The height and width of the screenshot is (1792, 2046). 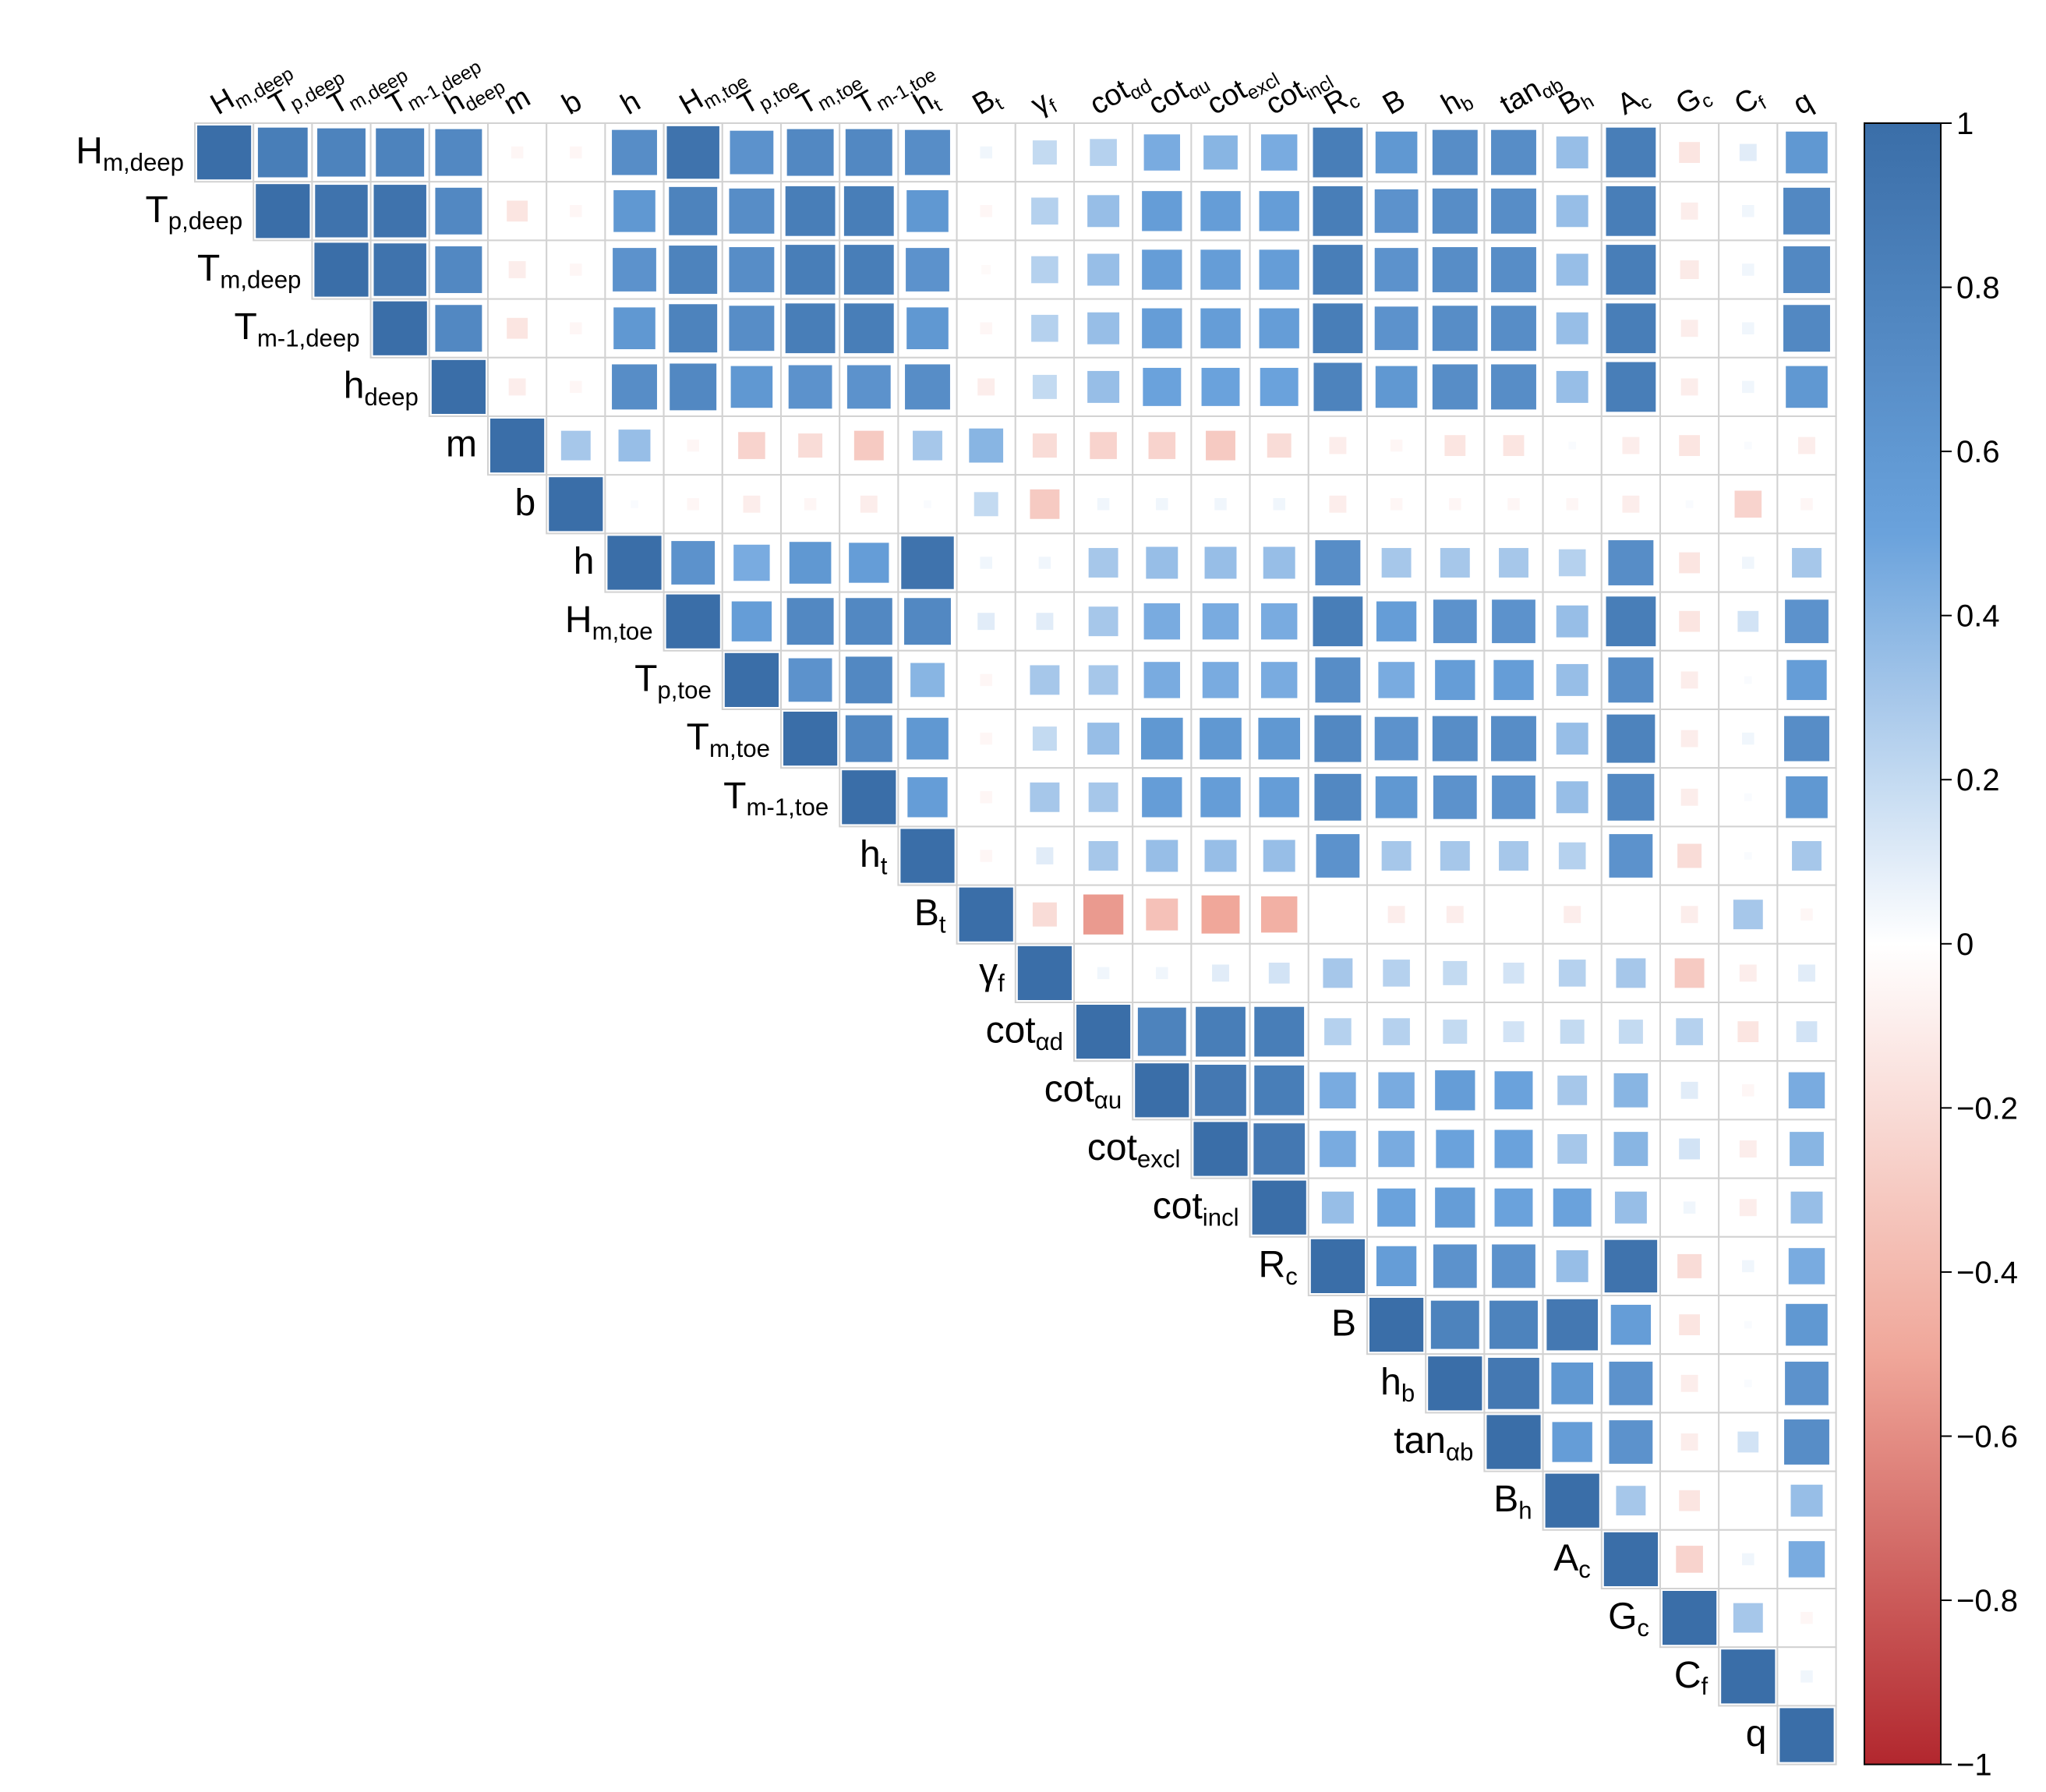 I want to click on grid-cell, so click(x=1807, y=1207).